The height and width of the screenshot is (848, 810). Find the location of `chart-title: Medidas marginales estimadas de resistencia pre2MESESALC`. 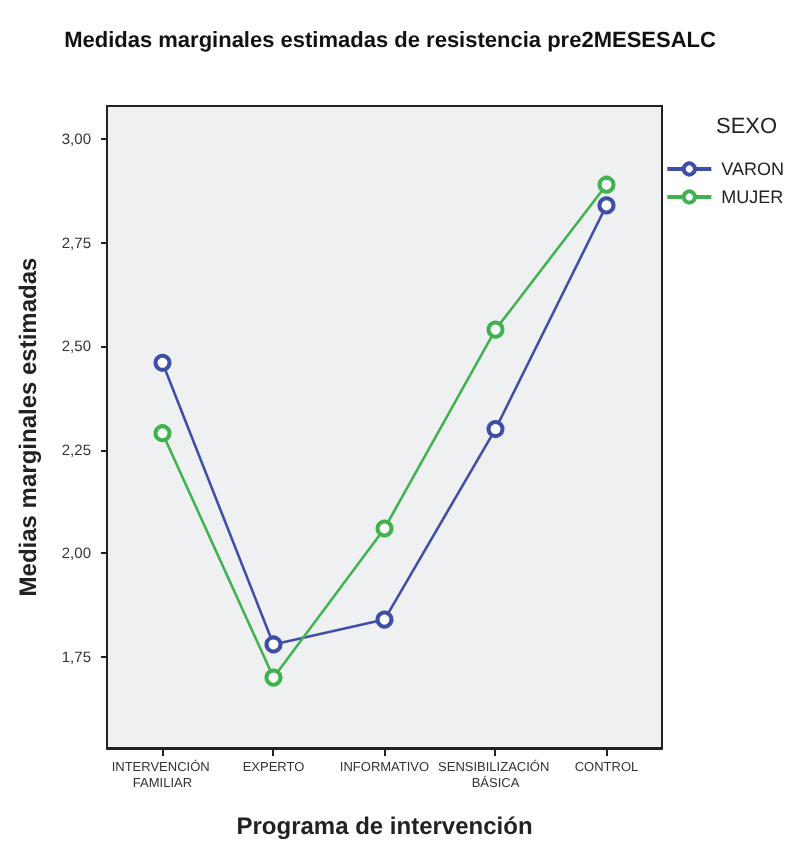

chart-title: Medidas marginales estimadas de resistencia pre2MESESALC is located at coordinates (390, 41).